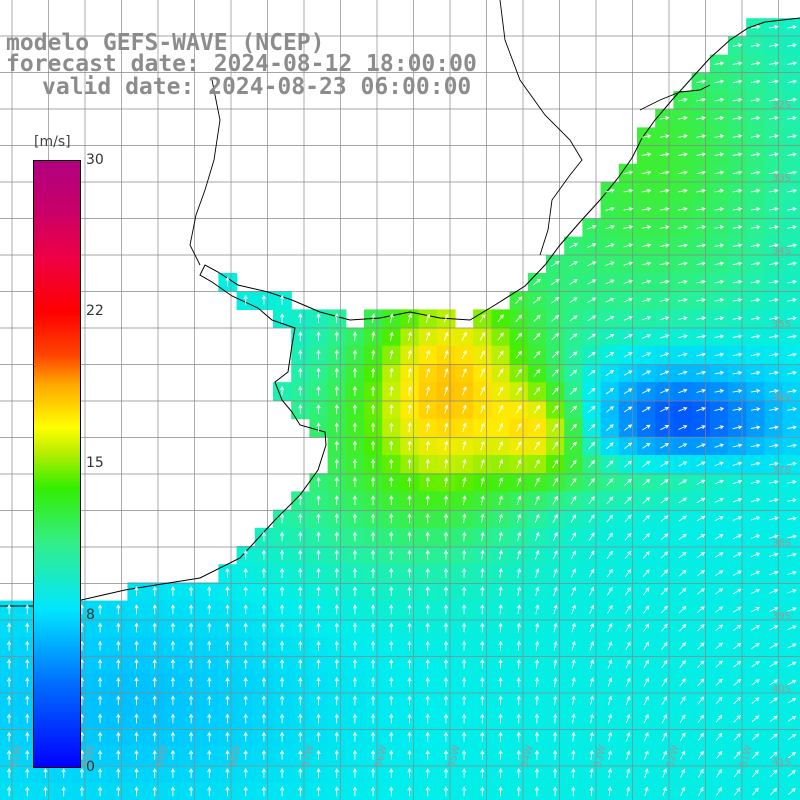 The height and width of the screenshot is (800, 800). Describe the element at coordinates (781, 397) in the screenshot. I see `lat-label: 36S` at that location.